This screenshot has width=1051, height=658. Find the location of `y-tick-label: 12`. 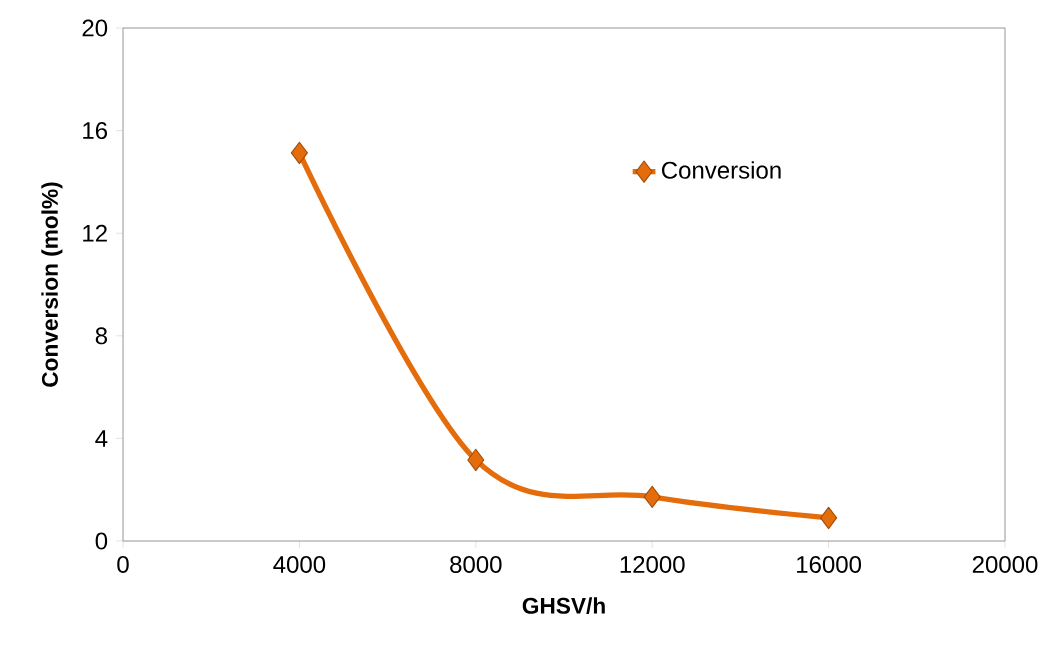

y-tick-label: 12 is located at coordinates (95, 233).